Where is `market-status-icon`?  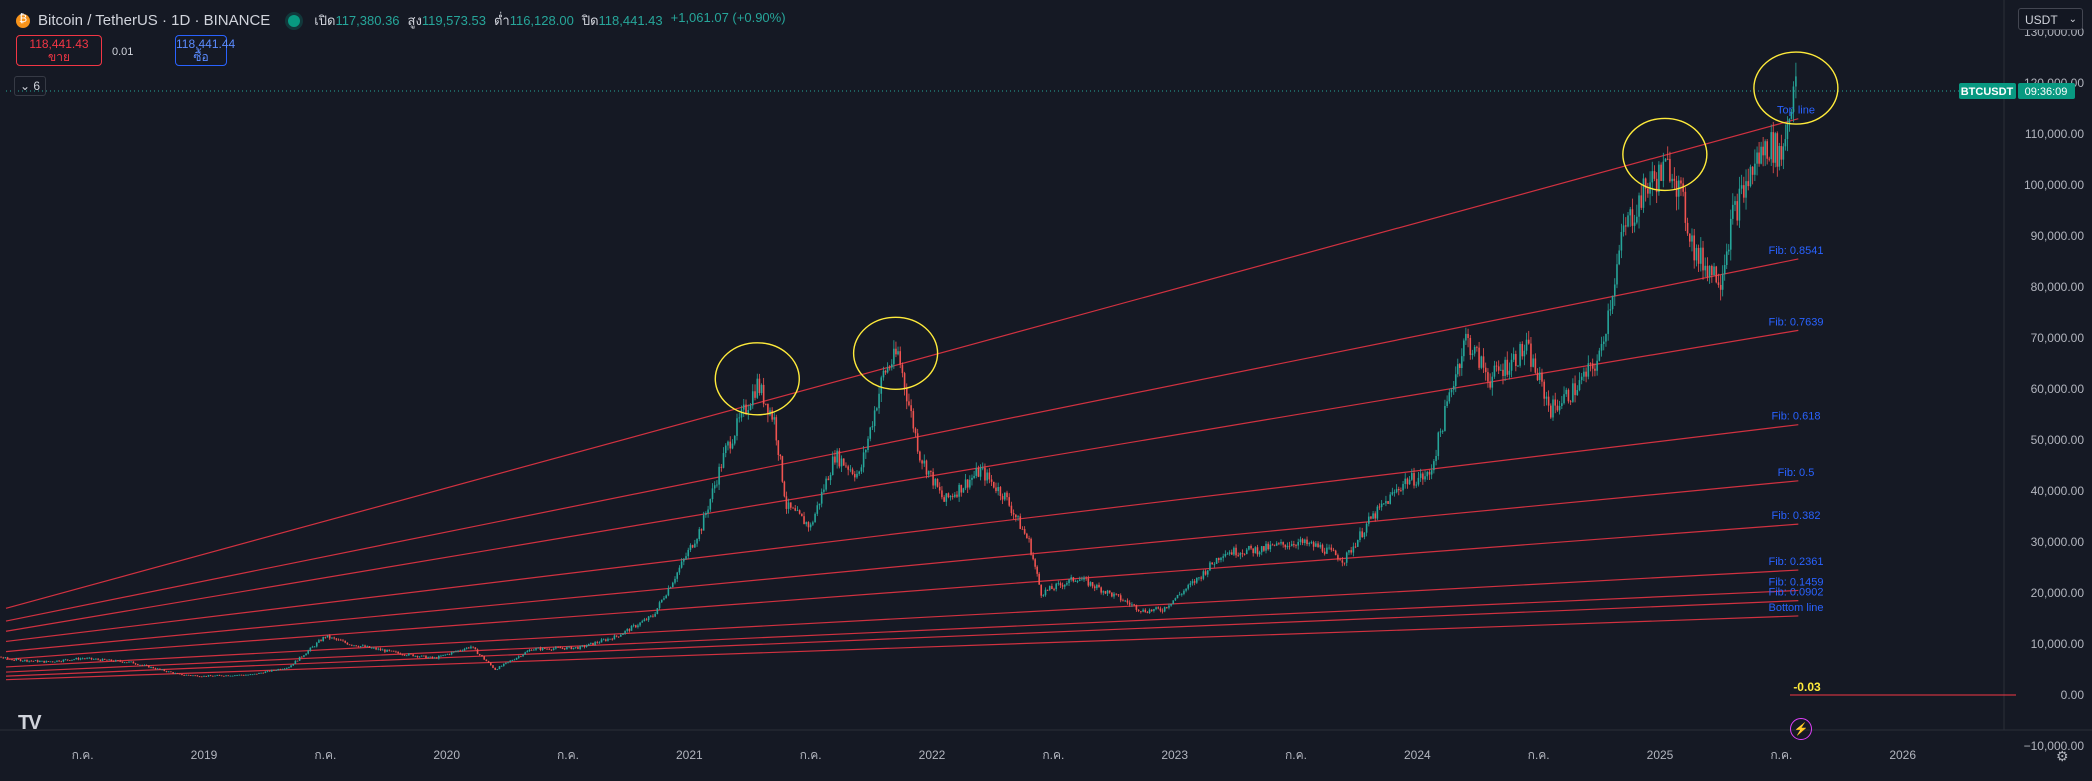
market-status-icon is located at coordinates (294, 20).